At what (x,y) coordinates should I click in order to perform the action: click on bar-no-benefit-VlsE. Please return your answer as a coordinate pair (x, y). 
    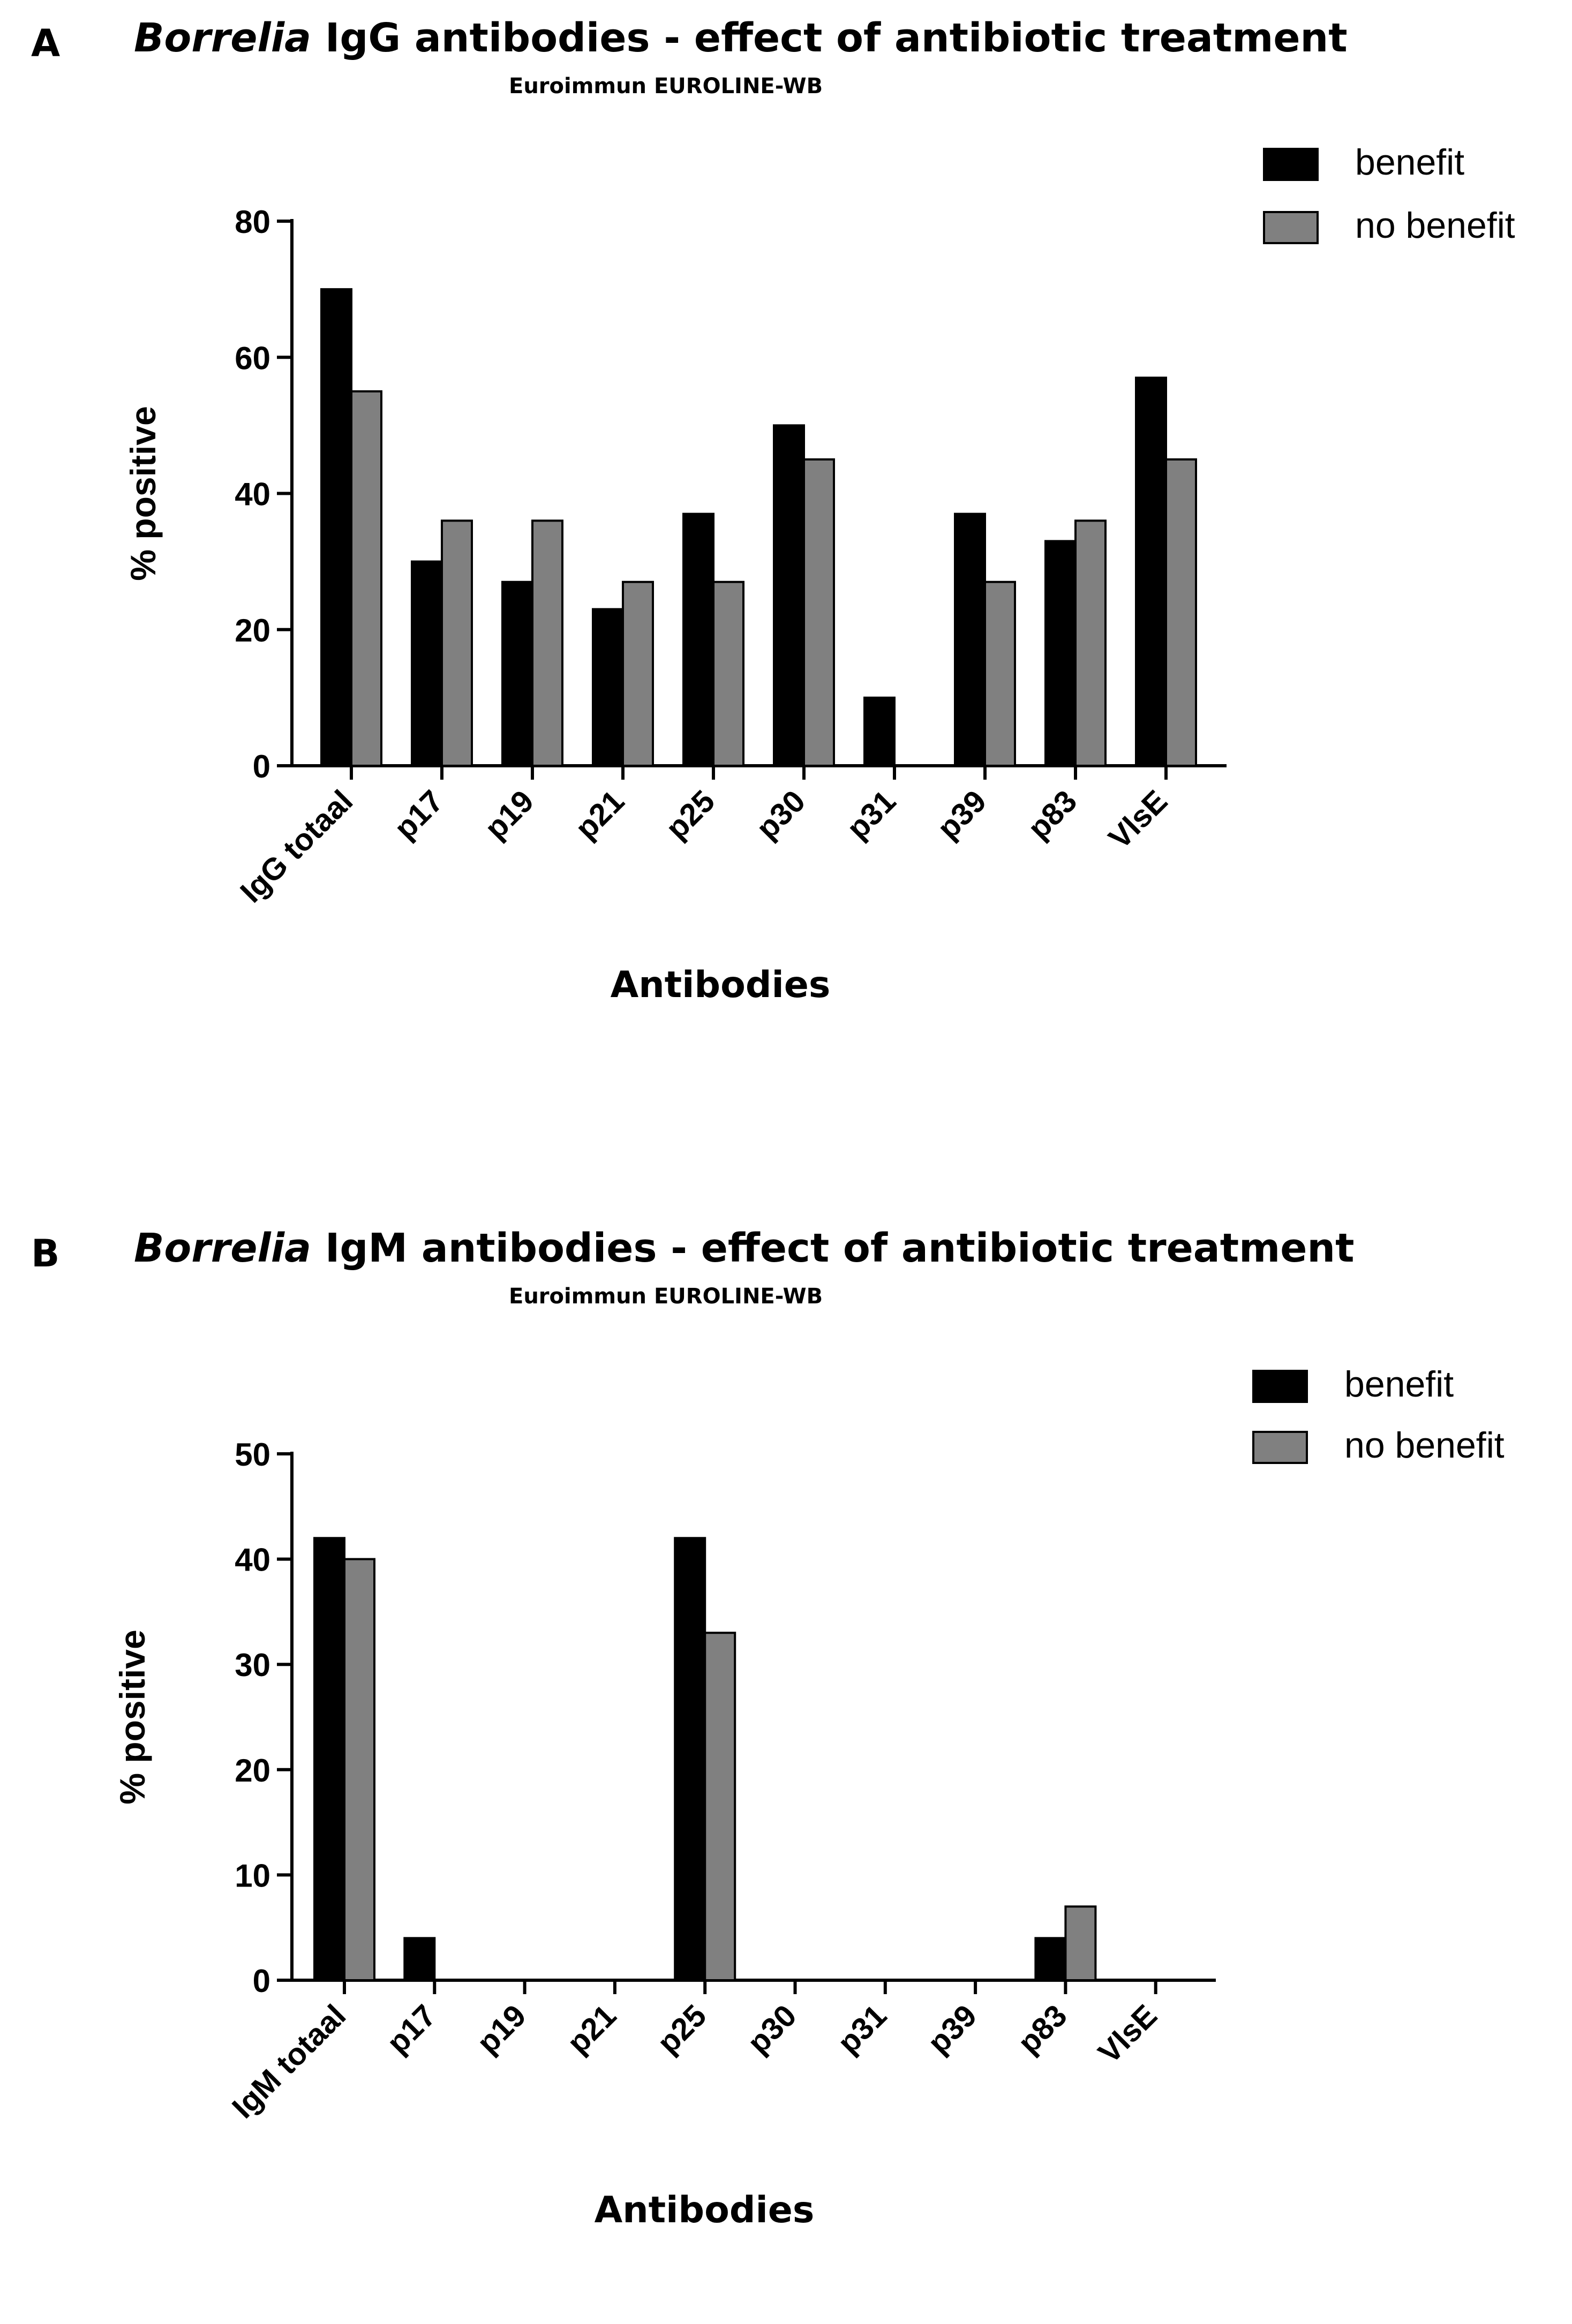
    Looking at the image, I should click on (1181, 612).